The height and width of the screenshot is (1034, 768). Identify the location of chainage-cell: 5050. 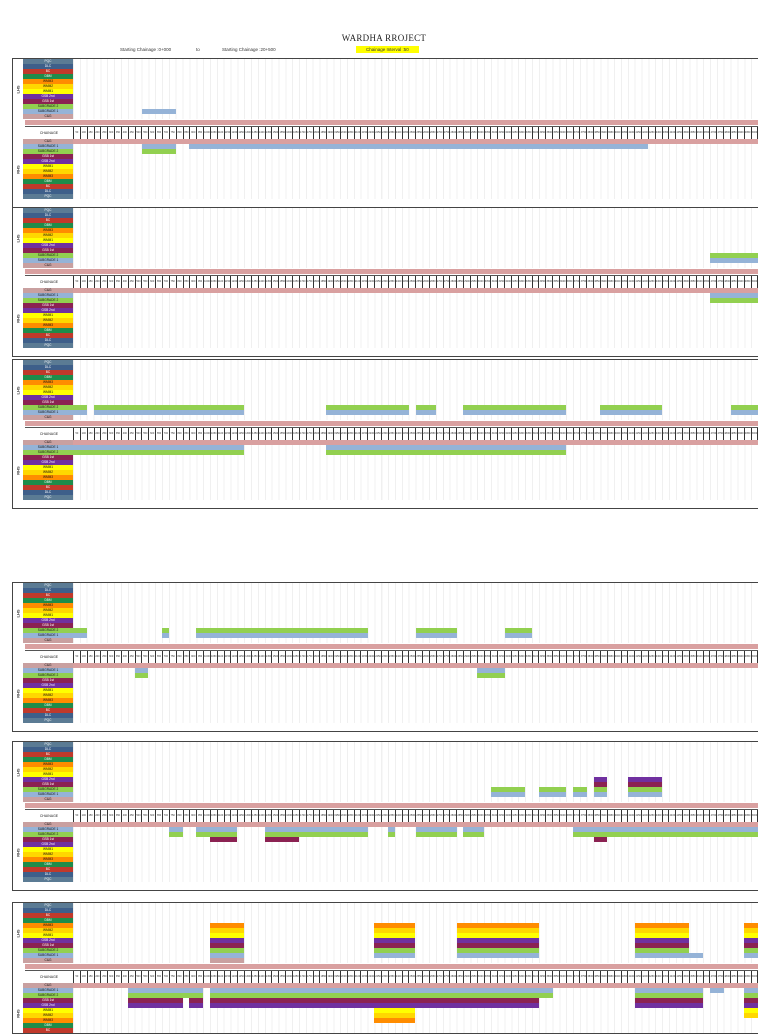
(757, 282).